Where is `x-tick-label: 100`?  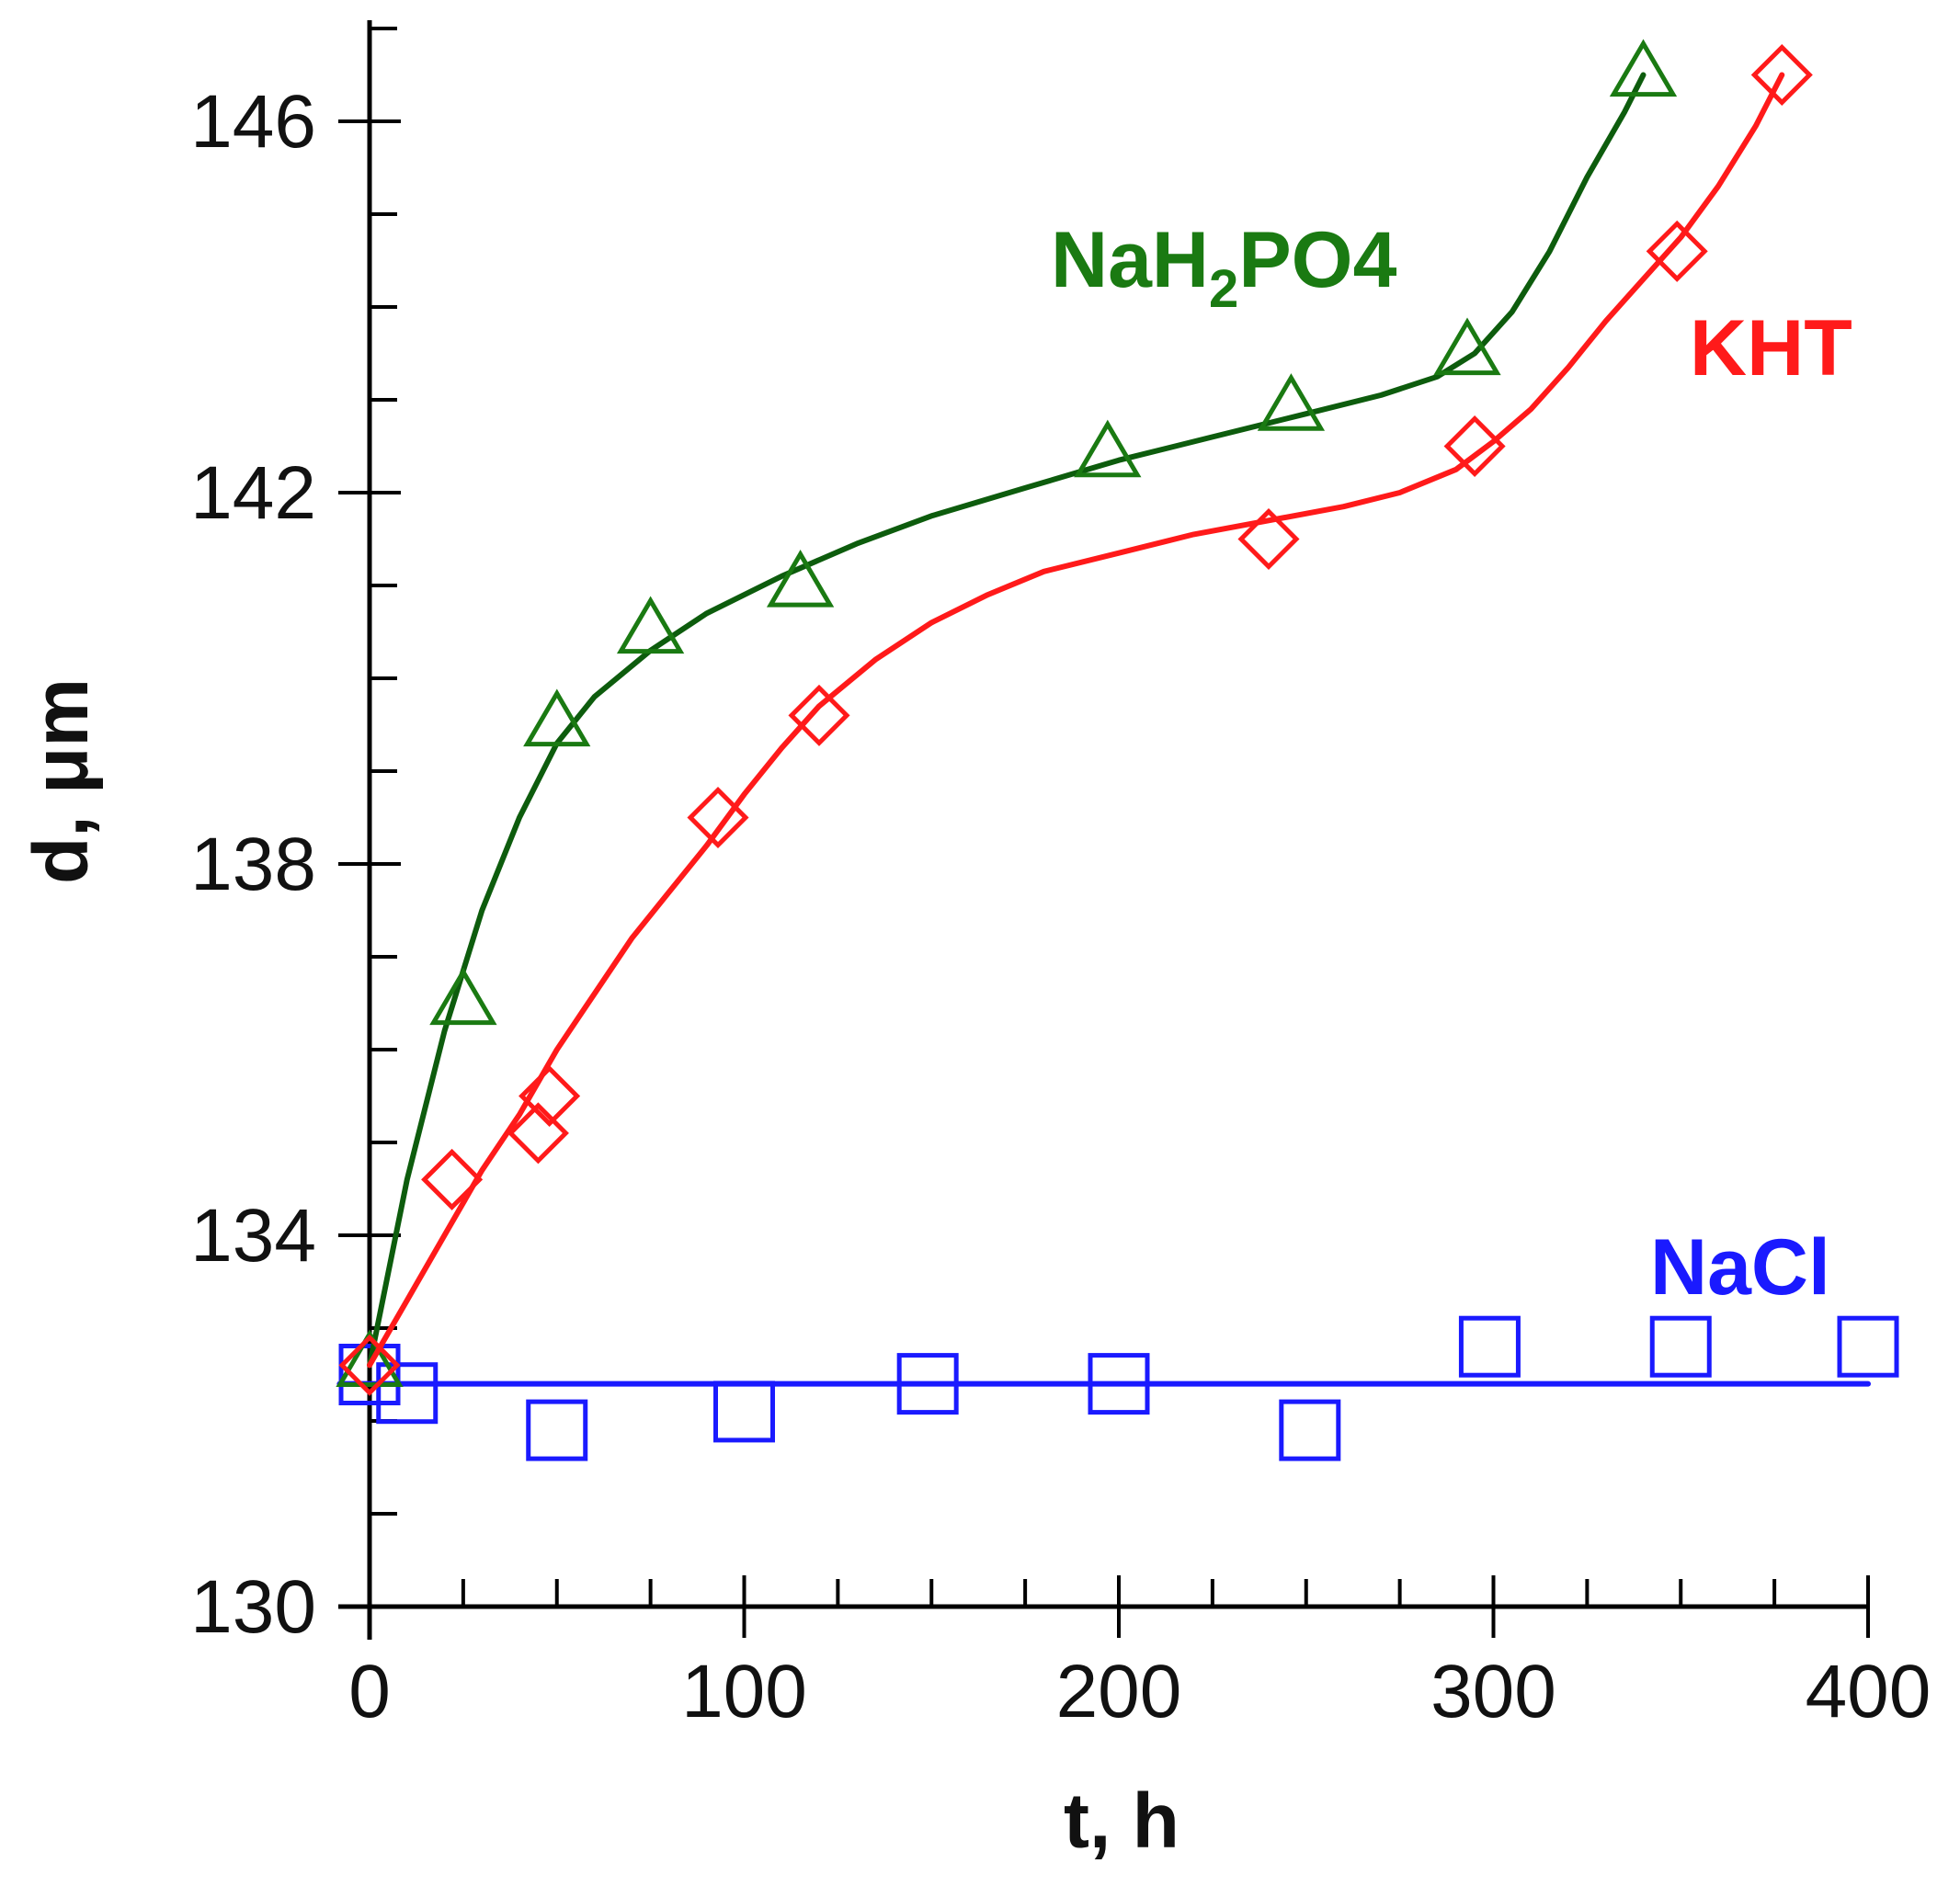
x-tick-label: 100 is located at coordinates (744, 1691).